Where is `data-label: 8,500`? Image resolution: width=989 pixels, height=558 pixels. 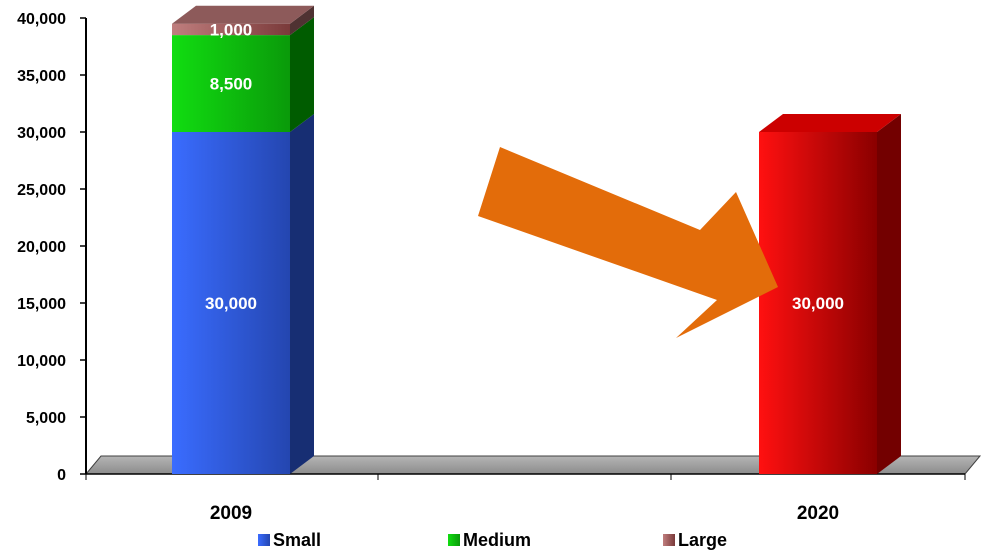 data-label: 8,500 is located at coordinates (231, 84).